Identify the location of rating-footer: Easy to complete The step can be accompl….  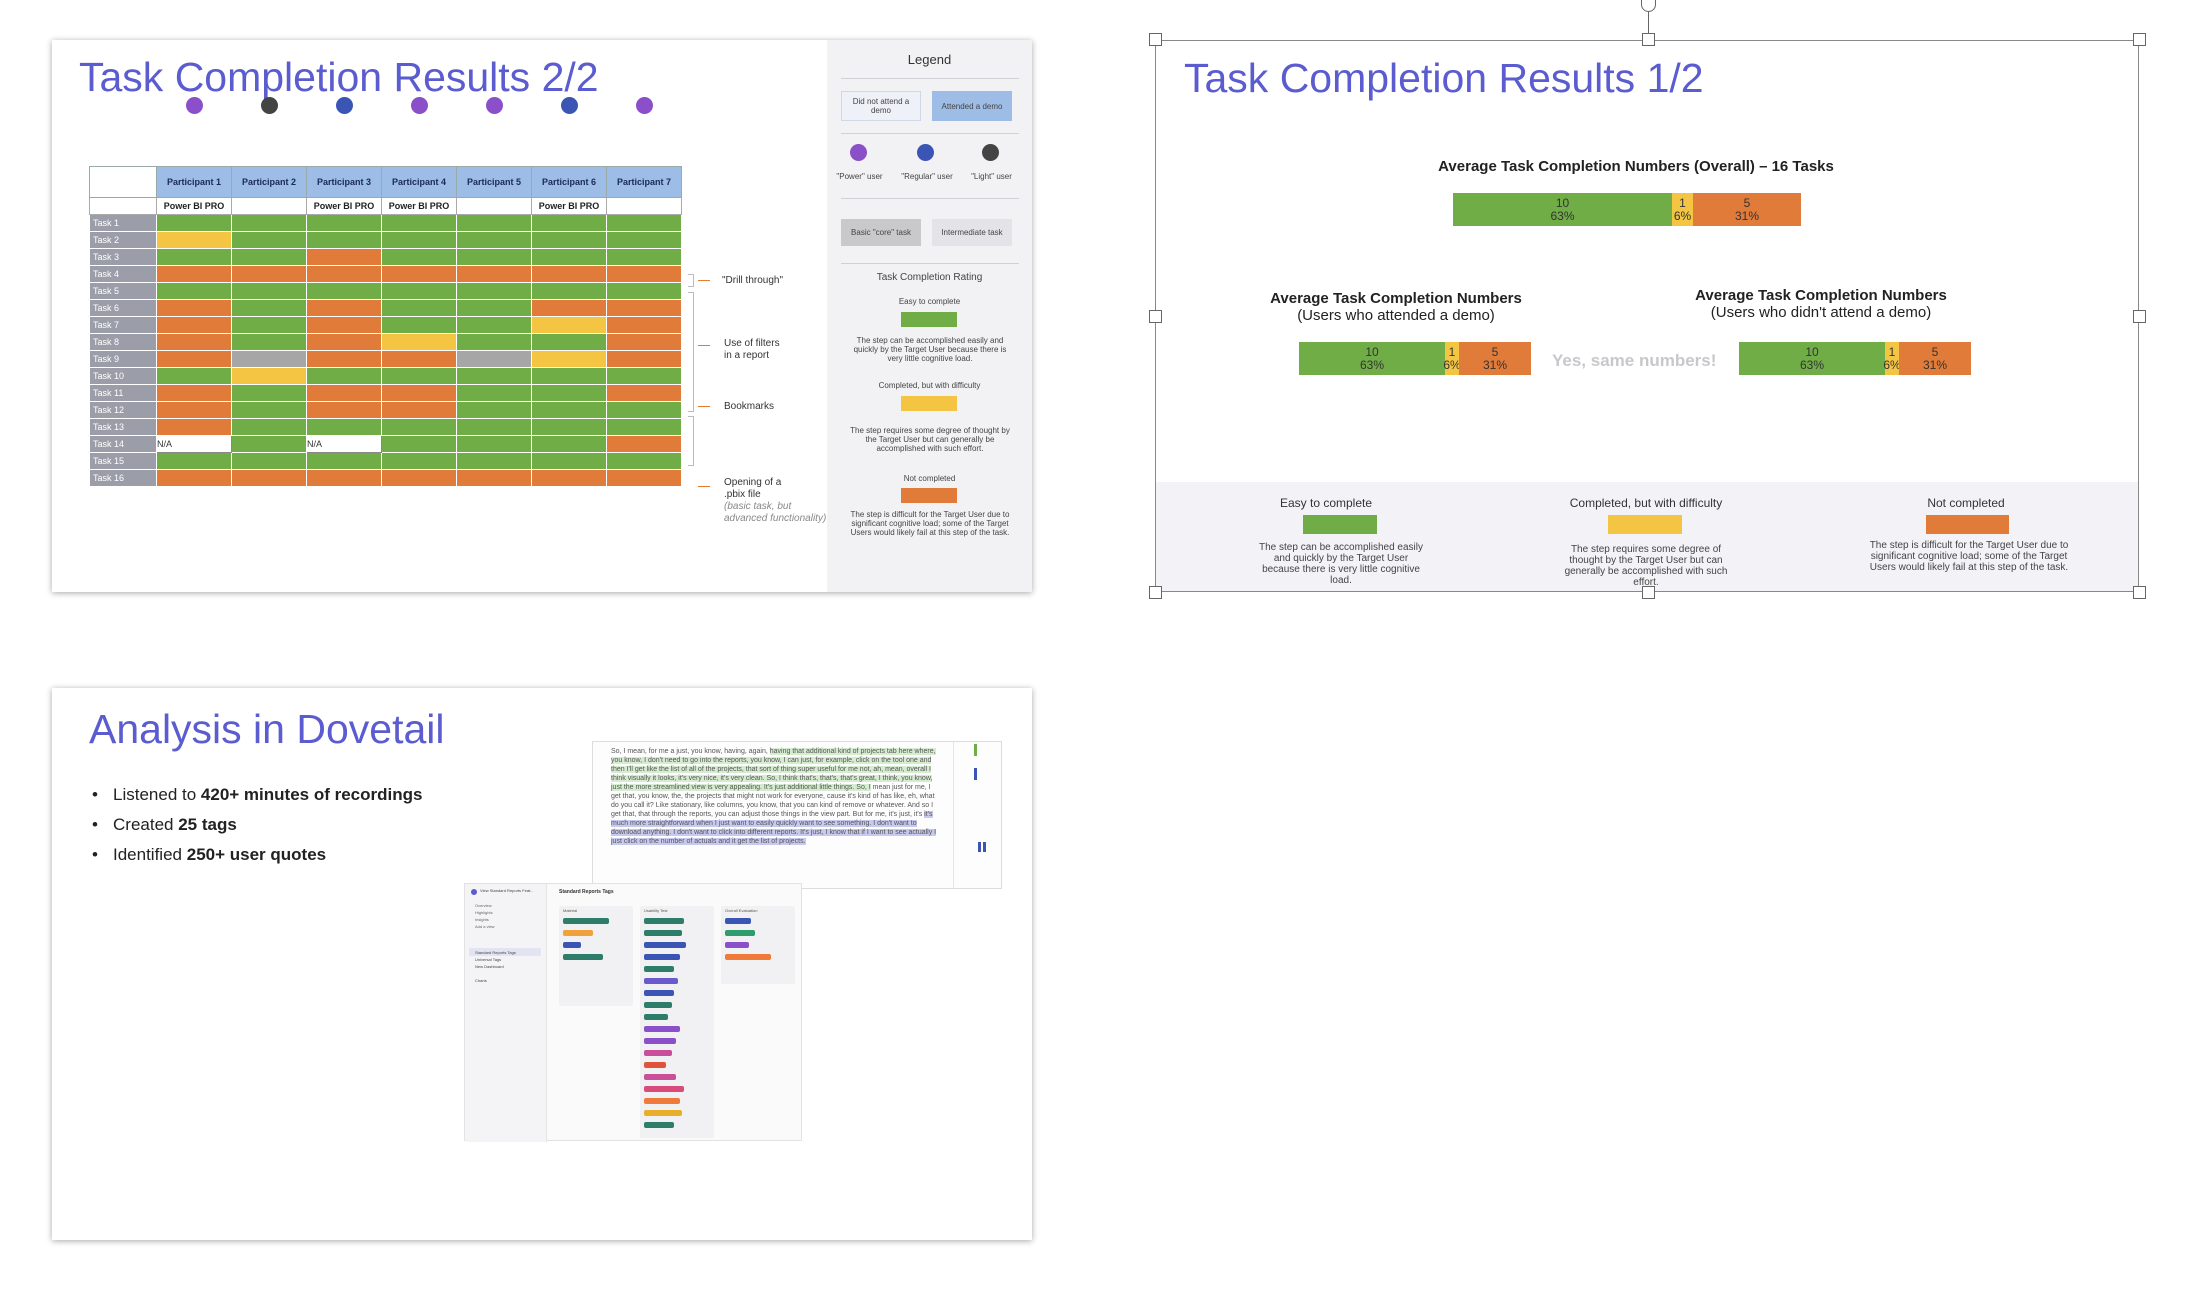
(1647, 536).